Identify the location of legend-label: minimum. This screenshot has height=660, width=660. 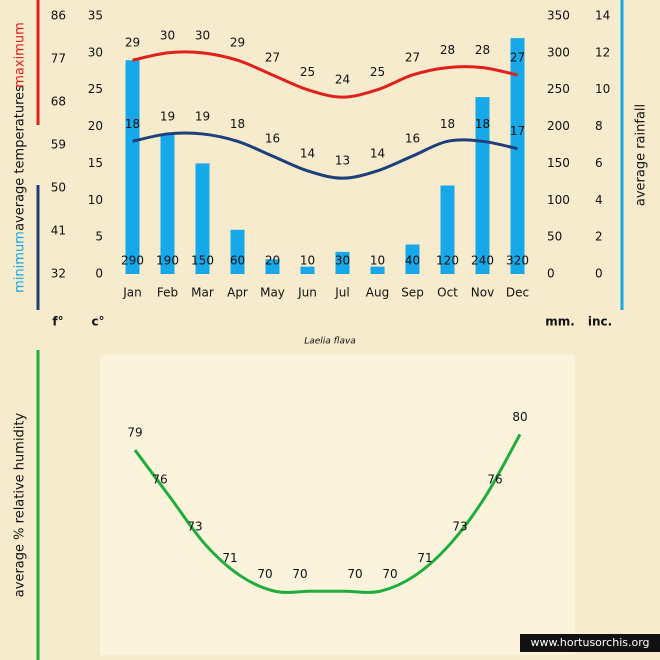
(20, 262).